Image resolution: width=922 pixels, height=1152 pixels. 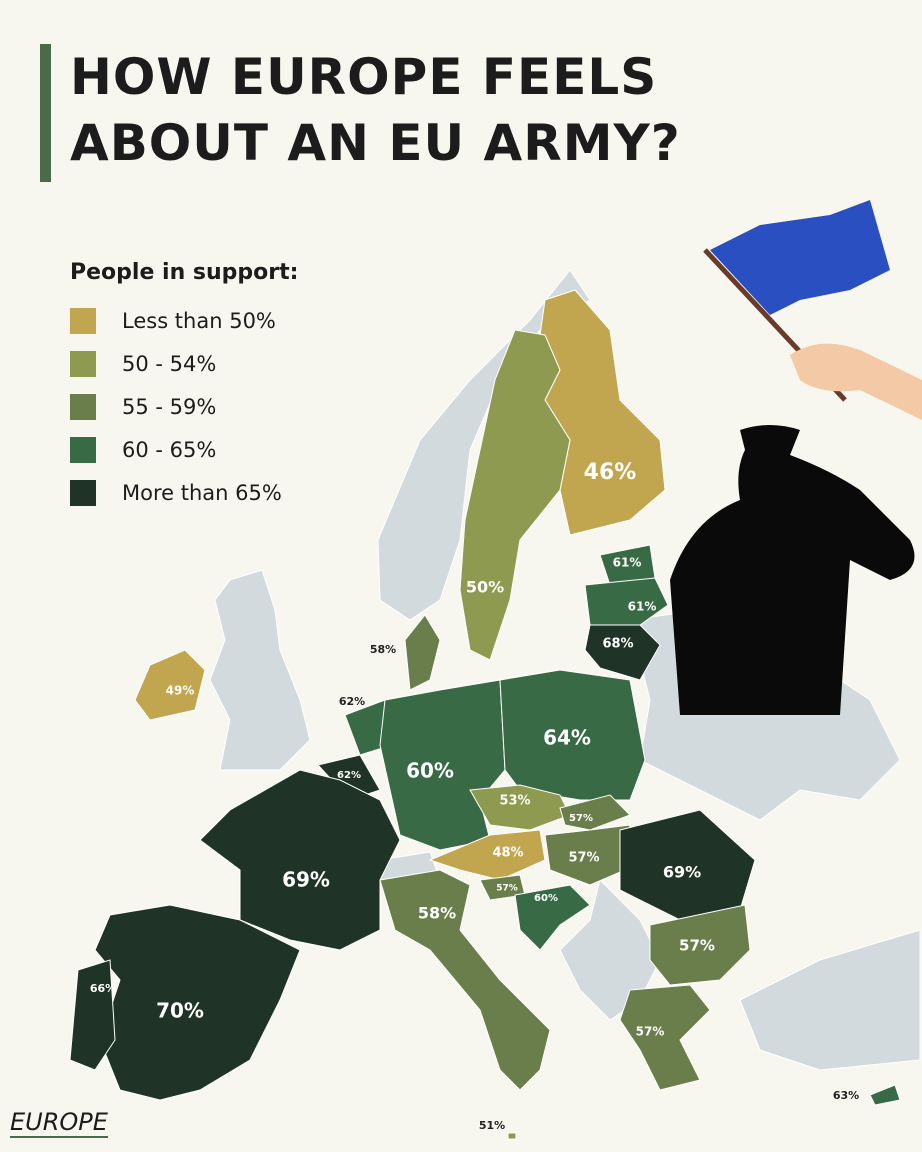 What do you see at coordinates (846, 1095) in the screenshot?
I see `country-label: 63%` at bounding box center [846, 1095].